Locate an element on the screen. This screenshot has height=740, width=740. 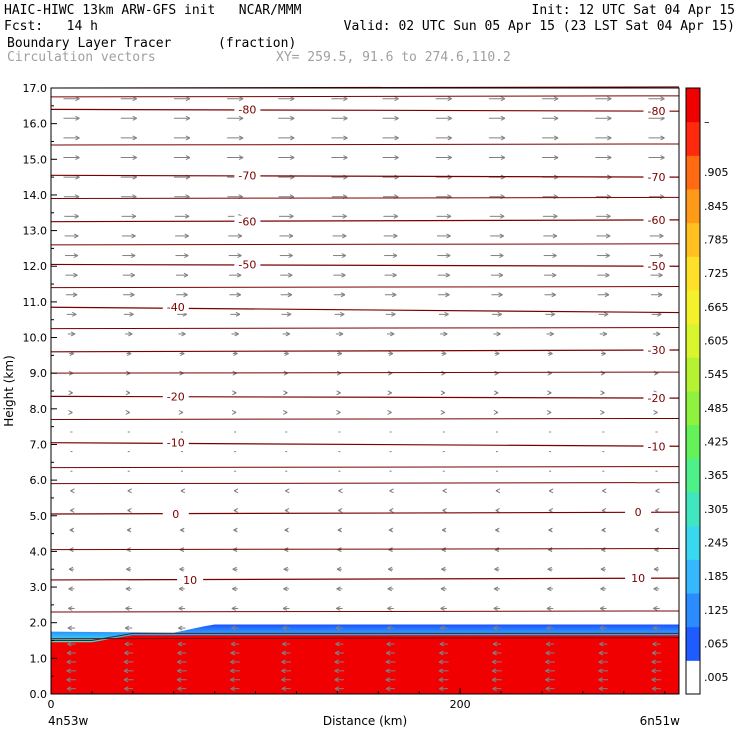
y-tick-label: 0.0 is located at coordinates (39, 694).